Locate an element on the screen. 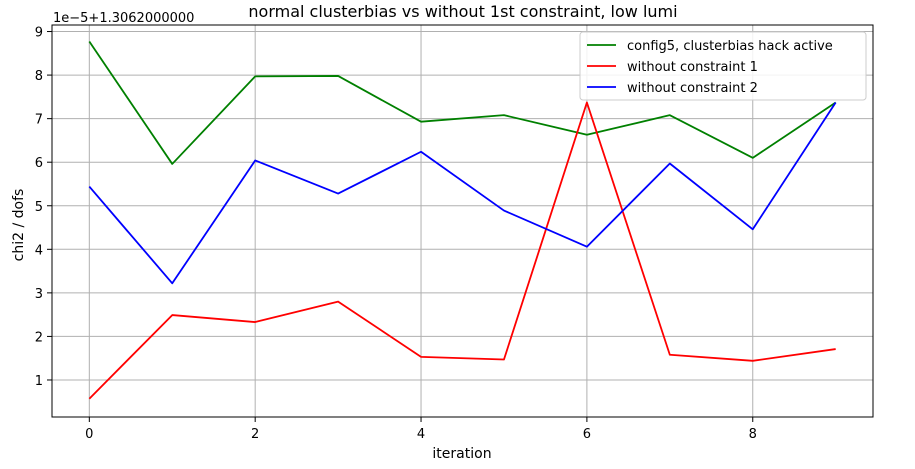 The height and width of the screenshot is (469, 915). x-tick-label: 4 is located at coordinates (421, 434).